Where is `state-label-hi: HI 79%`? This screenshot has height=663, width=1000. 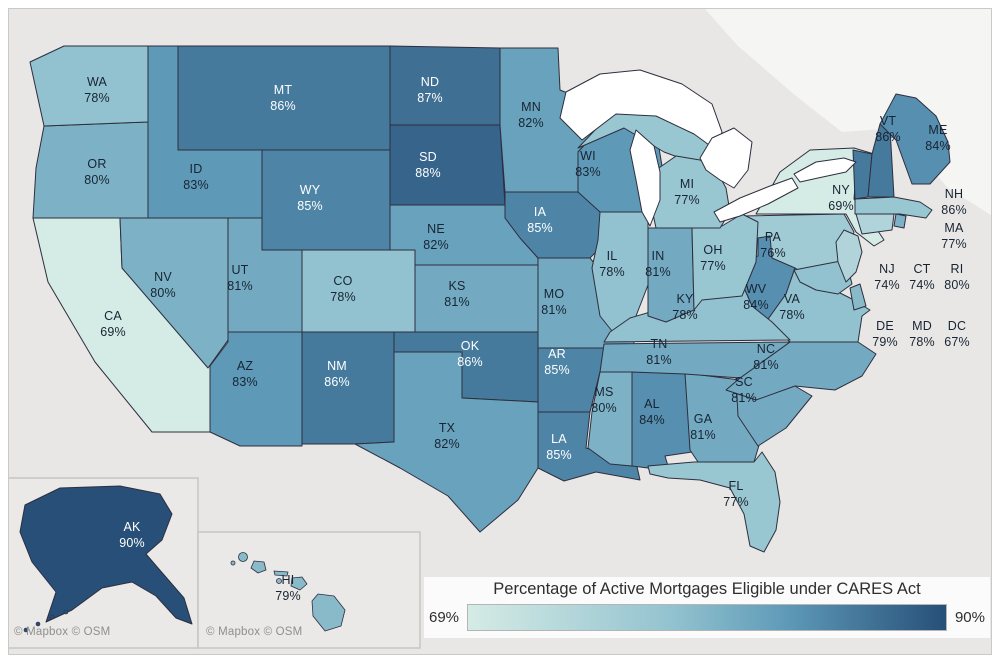 state-label-hi: HI 79% is located at coordinates (288, 588).